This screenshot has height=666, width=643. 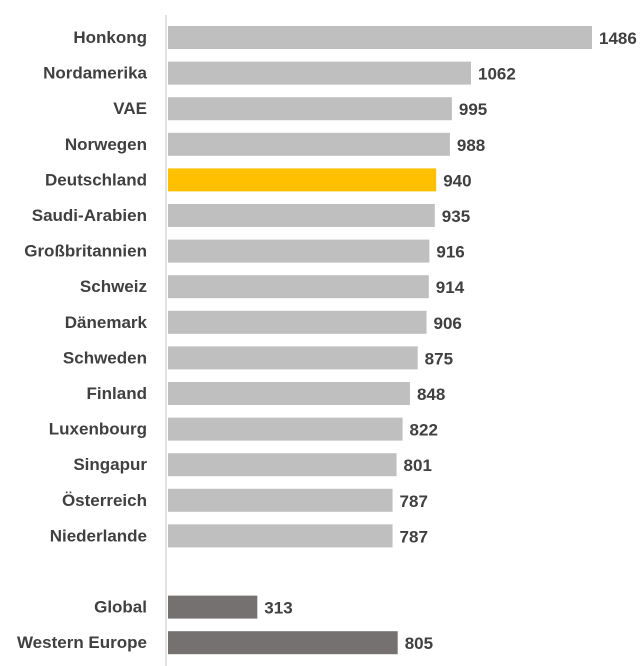 I want to click on bar-grossbritannien, so click(x=299, y=251).